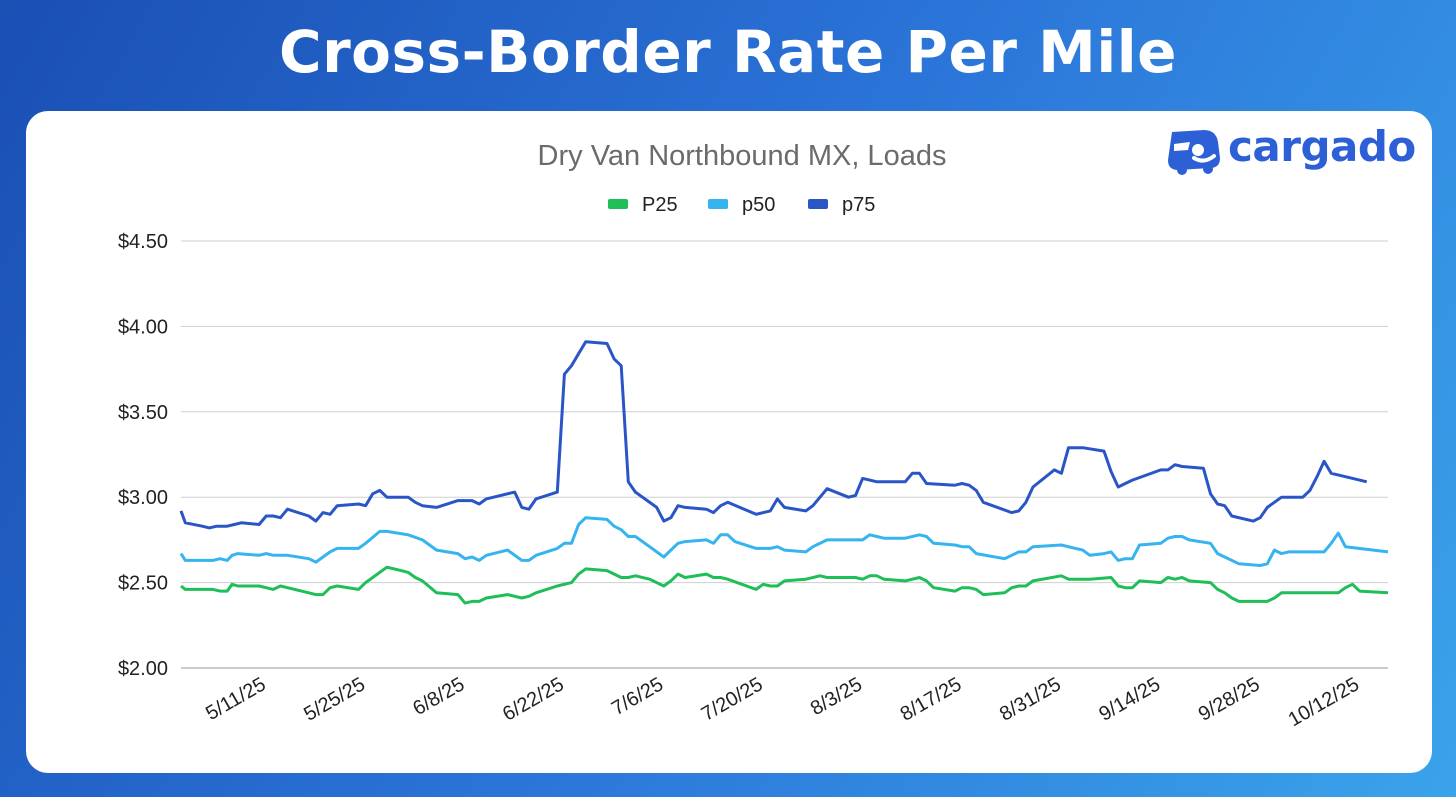 The width and height of the screenshot is (1456, 797). I want to click on chart-title: Dry Van Northbound MX, Loads, so click(742, 156).